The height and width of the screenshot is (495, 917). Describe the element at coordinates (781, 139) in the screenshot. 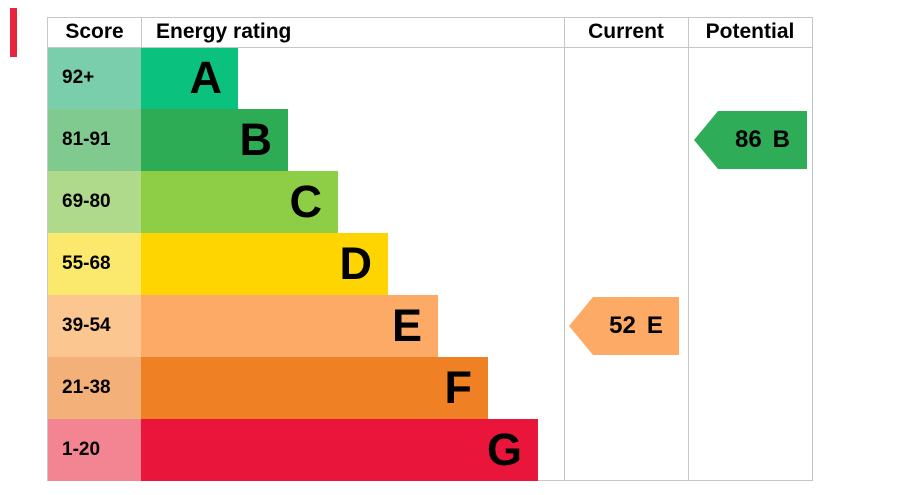

I see `potential-score-letter: B` at that location.